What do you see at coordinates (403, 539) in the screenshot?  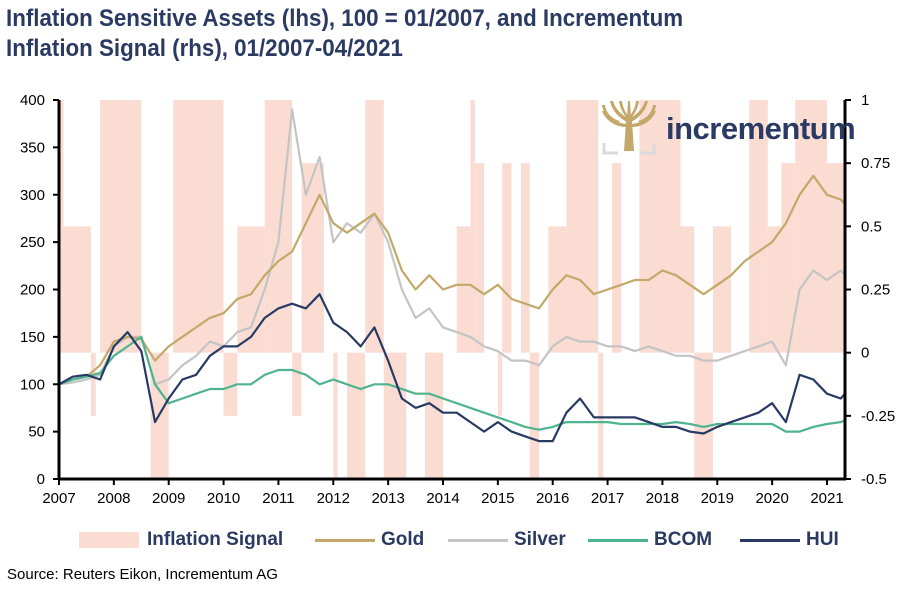 I see `legend-label-gold: Gold` at bounding box center [403, 539].